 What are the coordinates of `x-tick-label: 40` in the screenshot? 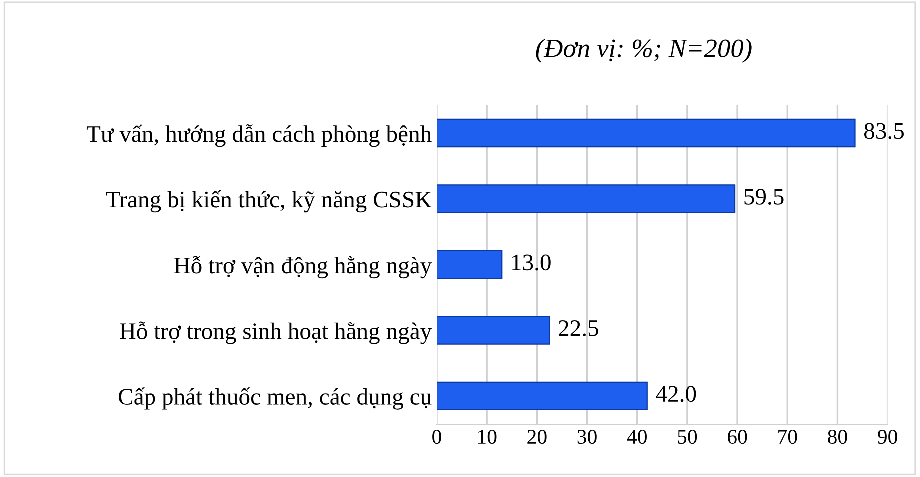 It's located at (637, 437).